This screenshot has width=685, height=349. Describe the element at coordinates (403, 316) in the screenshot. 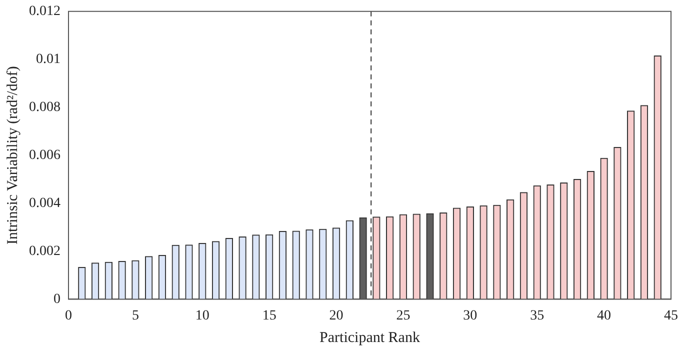

I see `x-tick-label: 25` at that location.